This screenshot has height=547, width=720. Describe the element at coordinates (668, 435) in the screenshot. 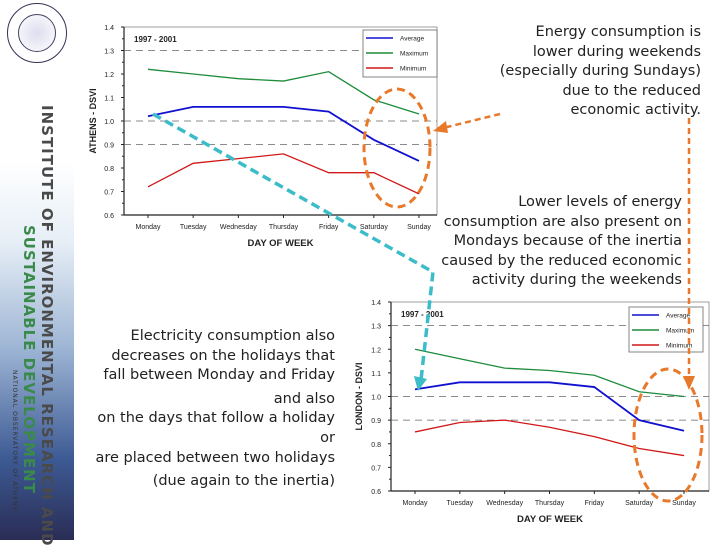

I see `weekend-highlight-ellipse-london` at that location.